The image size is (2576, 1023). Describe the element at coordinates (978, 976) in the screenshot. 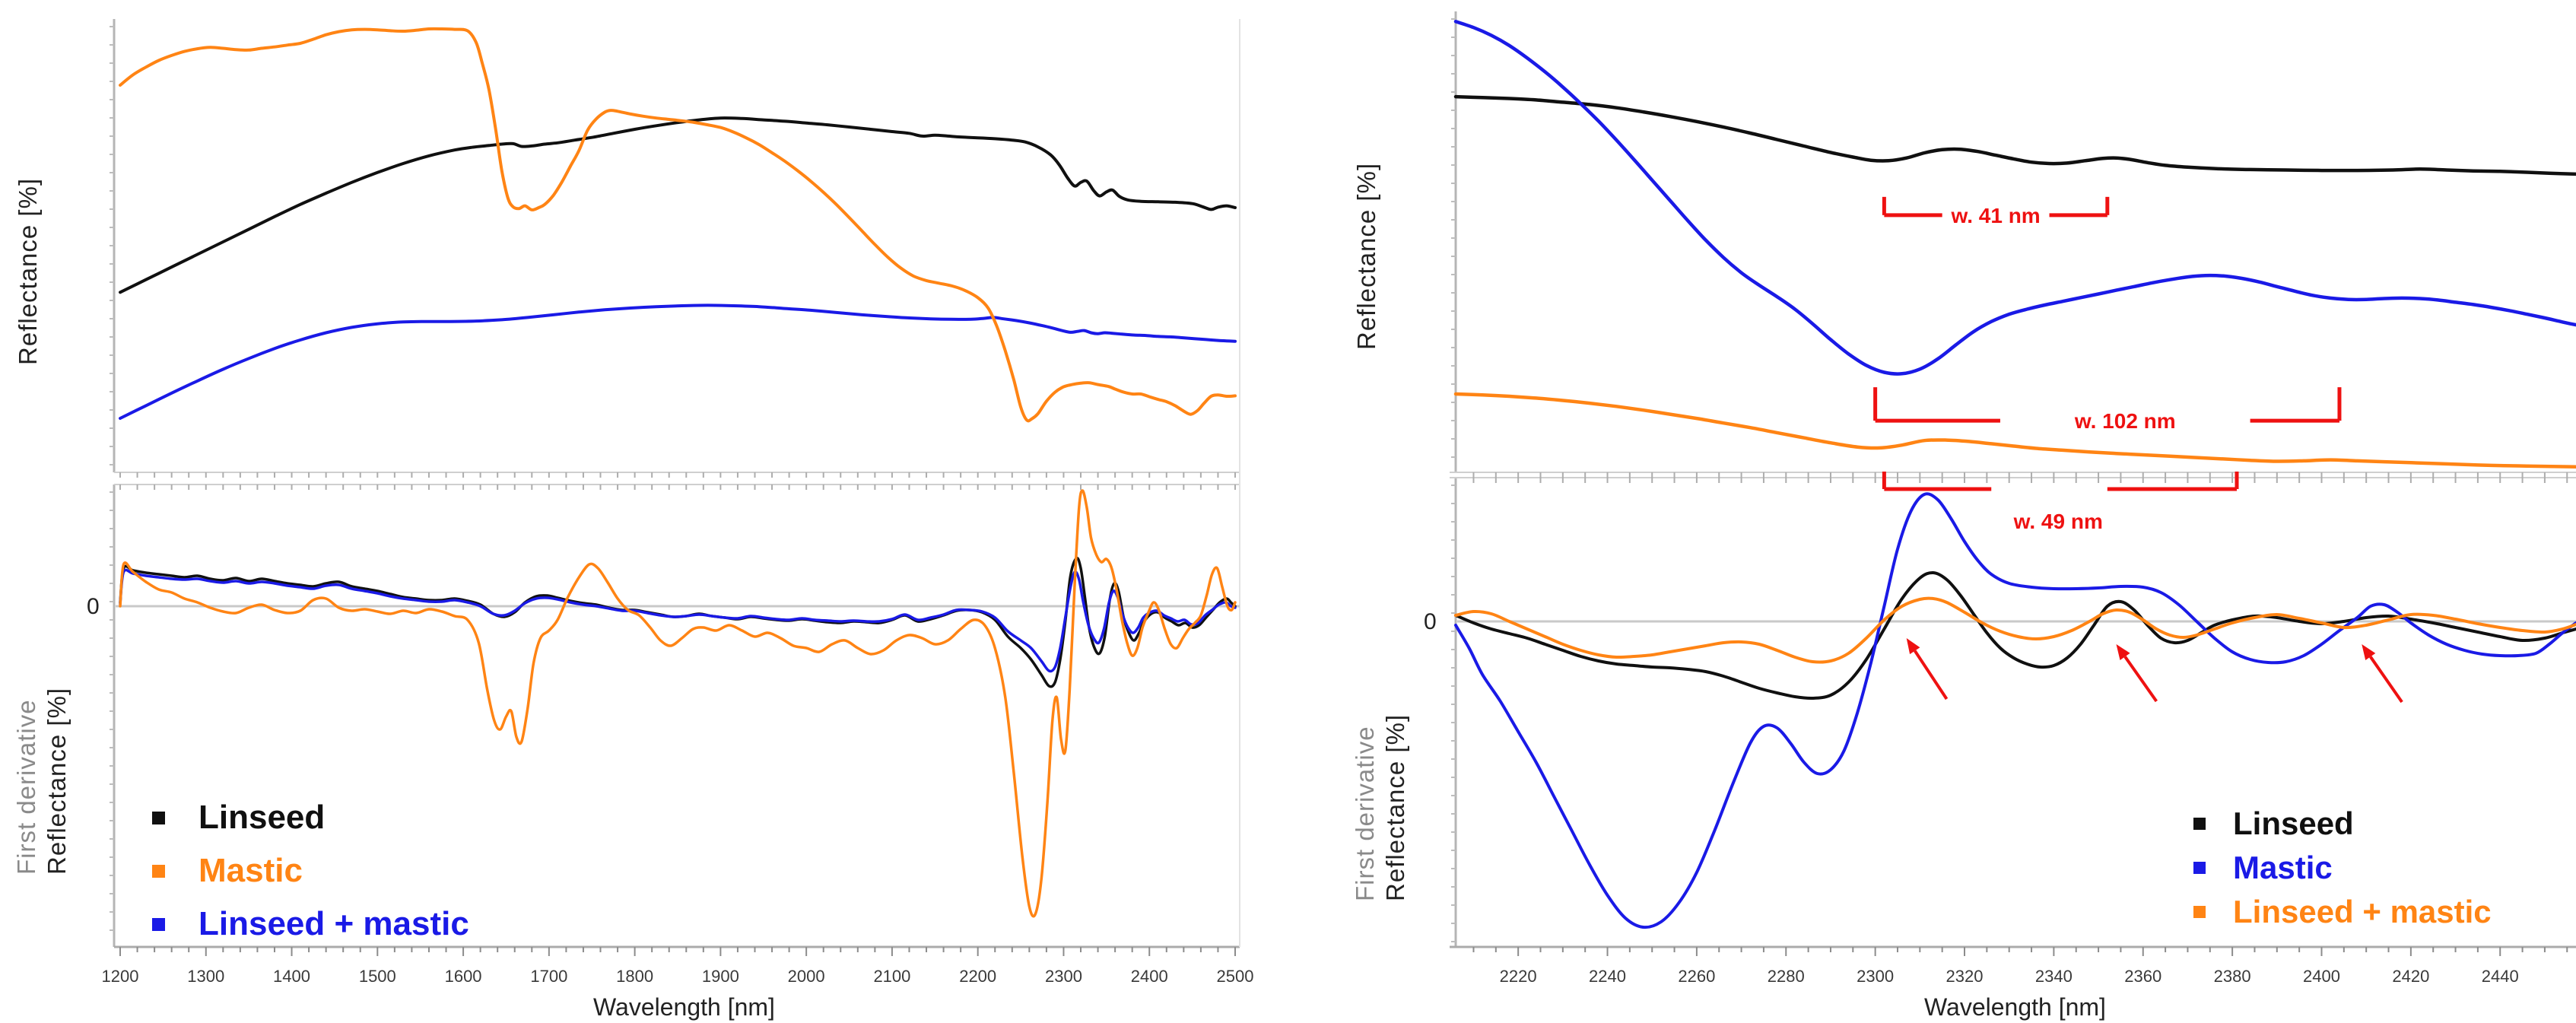

I see `svg-text: 2200` at that location.